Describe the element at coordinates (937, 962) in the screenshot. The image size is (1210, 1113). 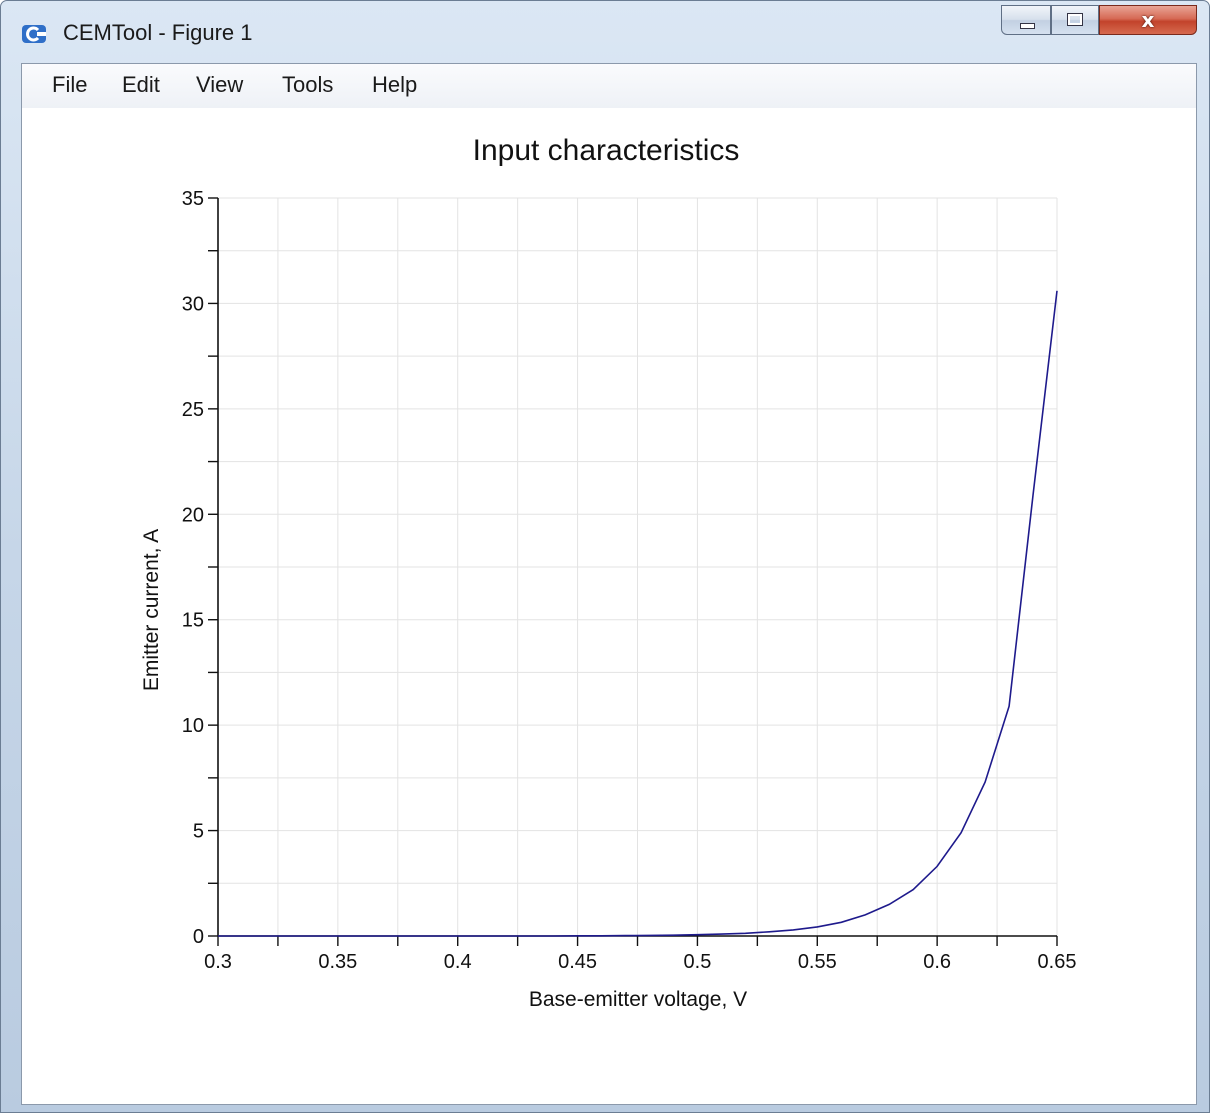
I see `x-tick-label: 0.6` at that location.